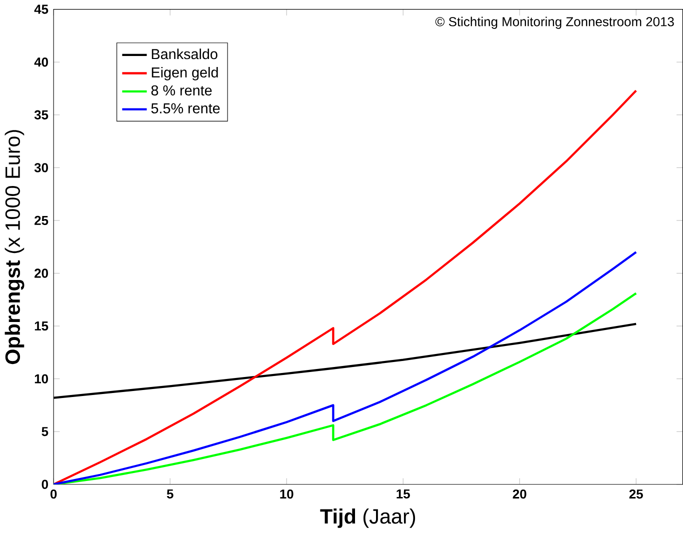 The height and width of the screenshot is (533, 683). Describe the element at coordinates (554, 23) in the screenshot. I see `annotation: © Stichting Monitoring Zonnestroom 2013` at that location.